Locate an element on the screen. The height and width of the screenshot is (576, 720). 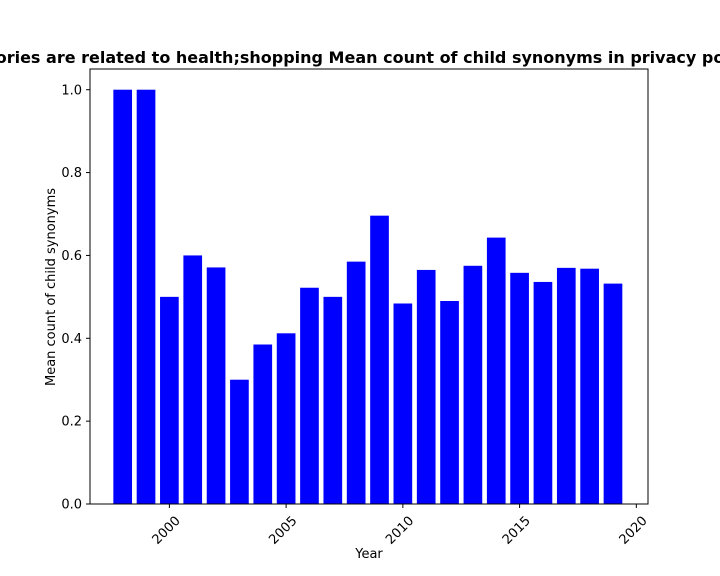
bar-2005 is located at coordinates (286, 418).